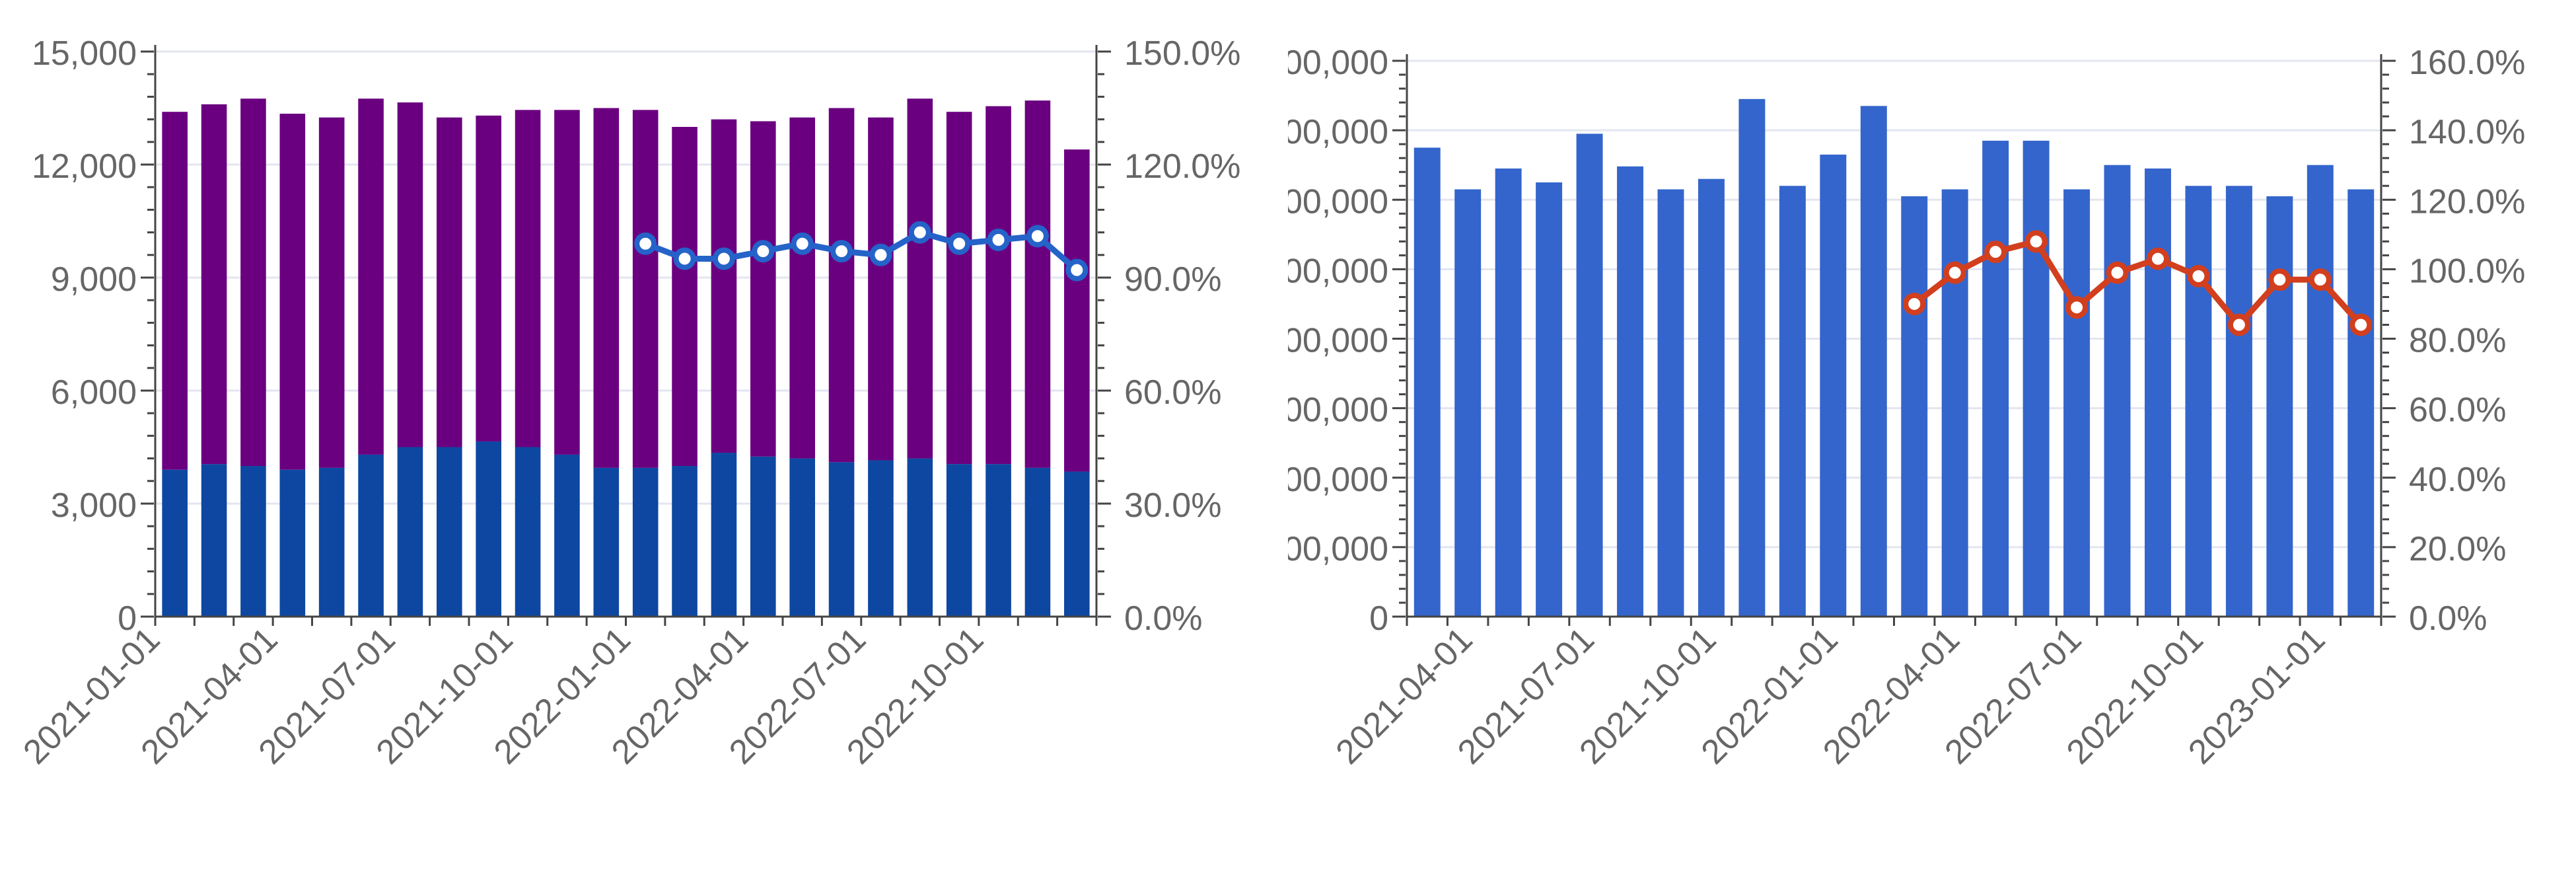 Image resolution: width=2576 pixels, height=877 pixels. What do you see at coordinates (127, 618) in the screenshot?
I see `chart1-y-left-tick-label: 0` at bounding box center [127, 618].